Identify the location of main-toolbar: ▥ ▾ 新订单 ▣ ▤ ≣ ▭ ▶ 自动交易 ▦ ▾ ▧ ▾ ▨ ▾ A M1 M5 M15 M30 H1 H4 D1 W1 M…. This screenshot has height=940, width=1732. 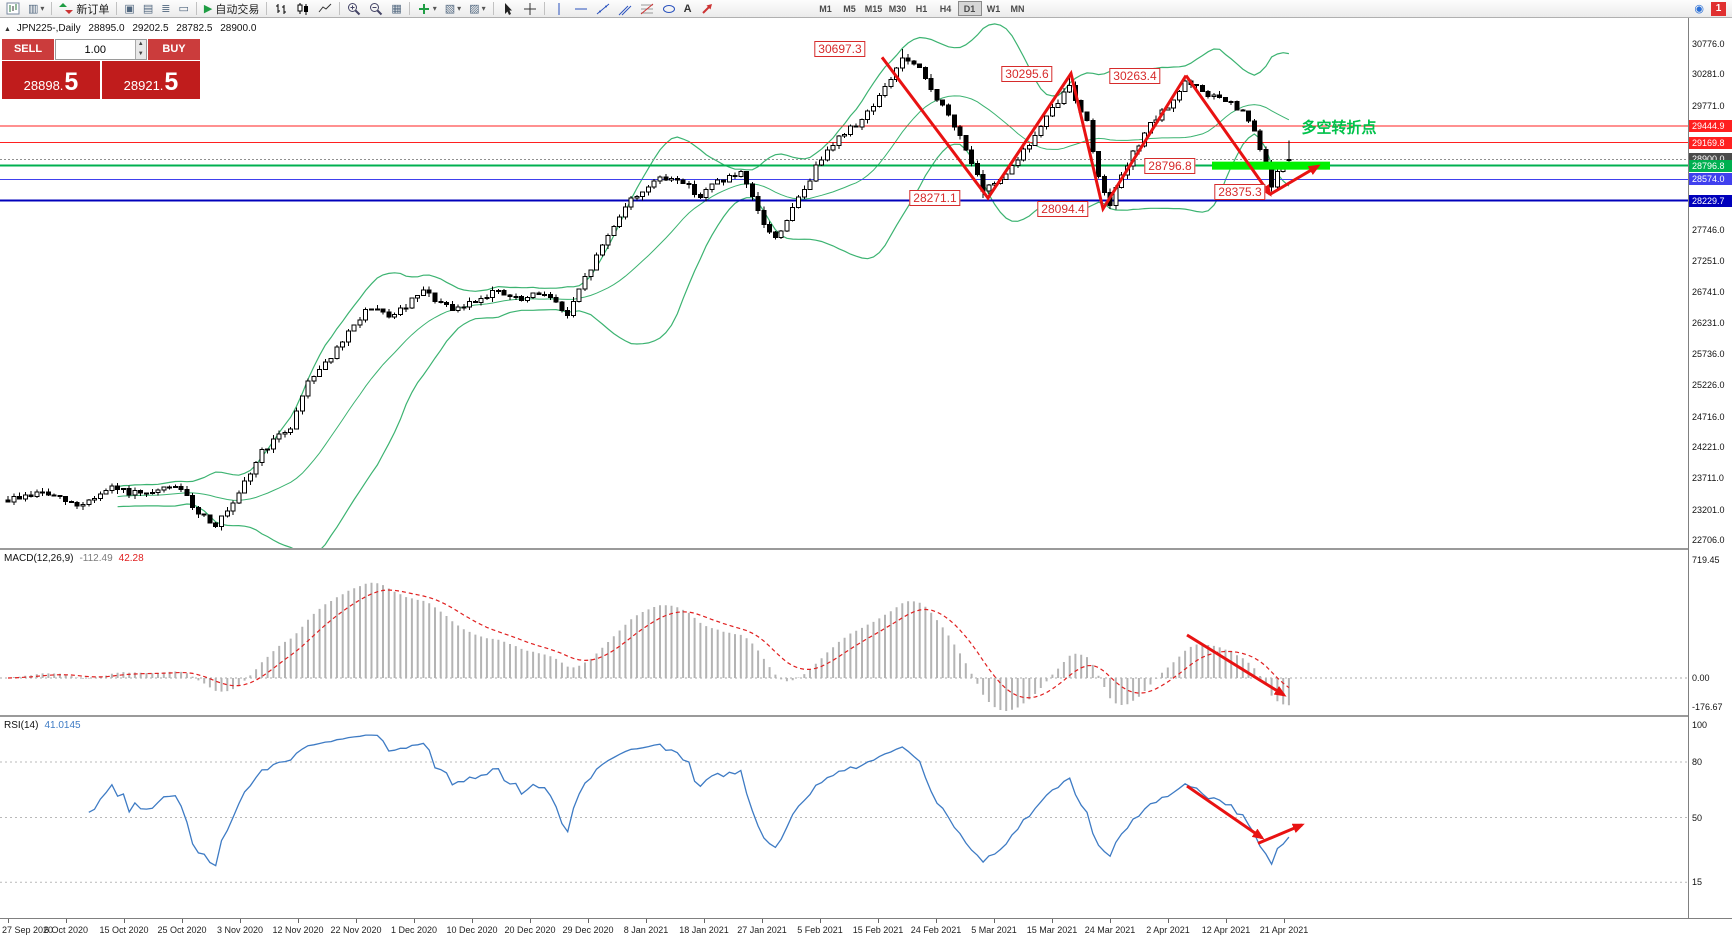
(866, 9).